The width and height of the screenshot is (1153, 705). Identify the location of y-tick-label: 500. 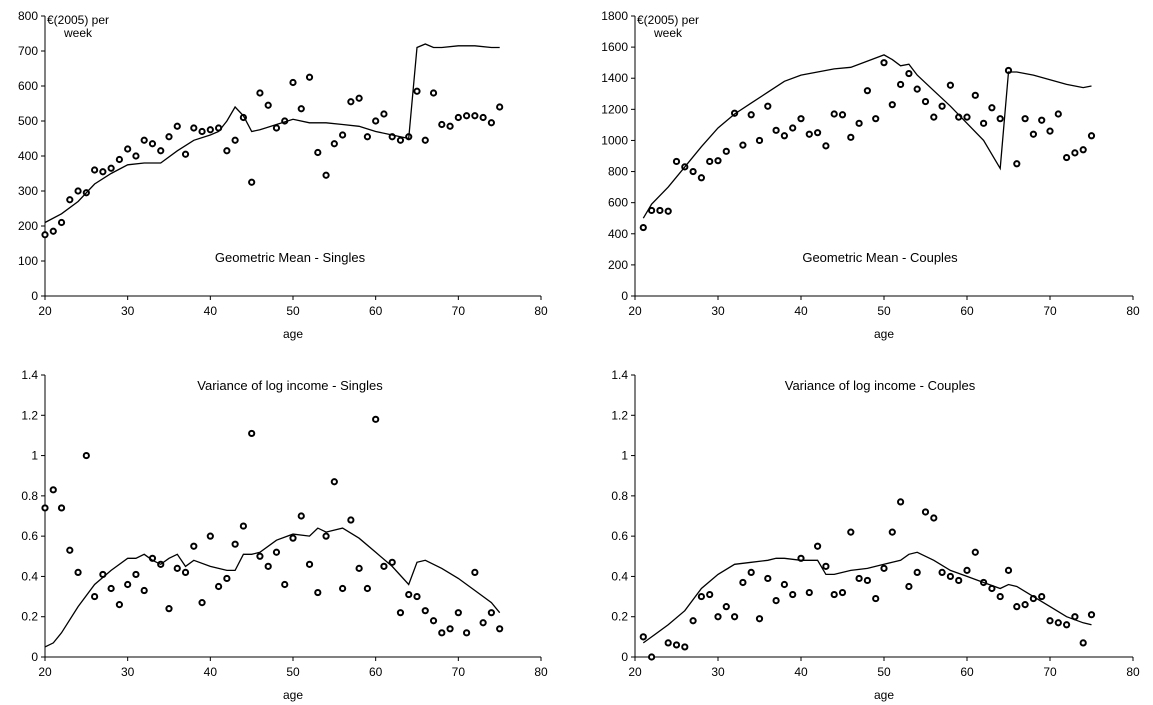
(28, 121).